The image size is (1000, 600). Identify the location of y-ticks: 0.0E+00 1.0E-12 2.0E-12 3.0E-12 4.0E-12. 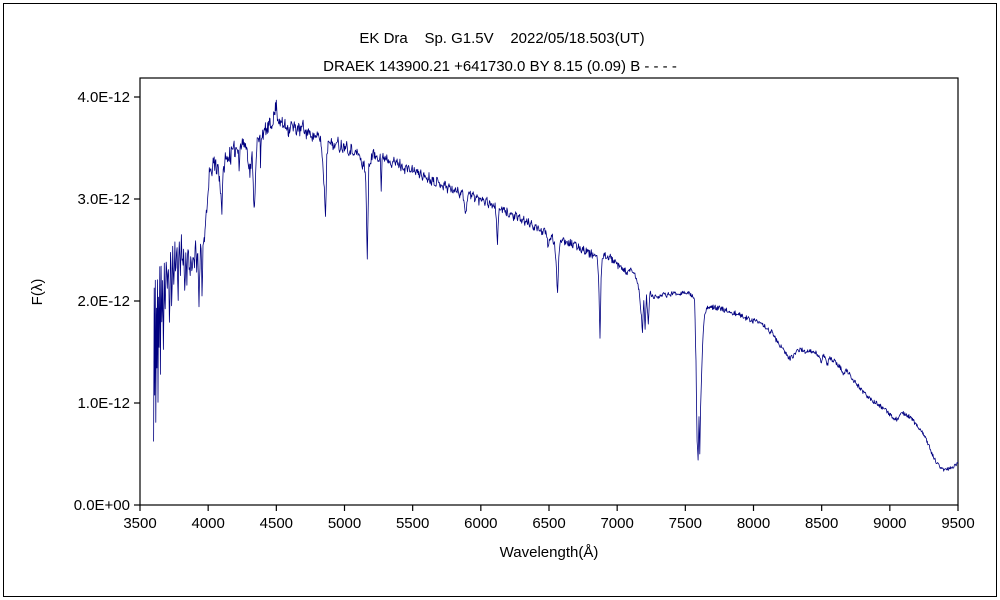
(107, 301).